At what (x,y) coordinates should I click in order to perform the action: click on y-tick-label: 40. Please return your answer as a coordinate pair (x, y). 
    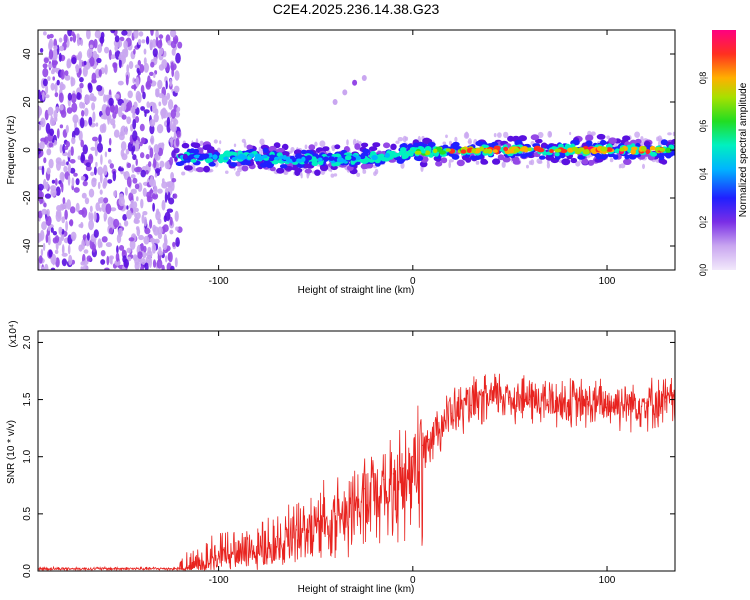
    Looking at the image, I should click on (27, 54).